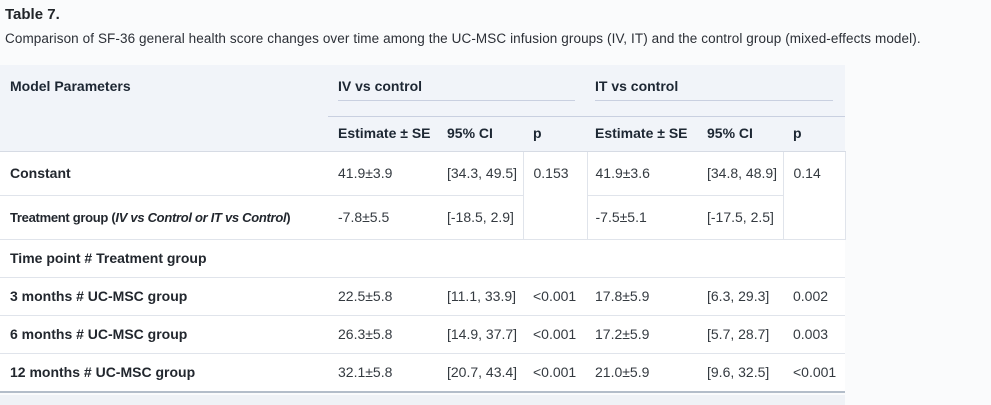  What do you see at coordinates (164, 296) in the screenshot?
I see `row-label-3-months: 3 months # UC-MSC group` at bounding box center [164, 296].